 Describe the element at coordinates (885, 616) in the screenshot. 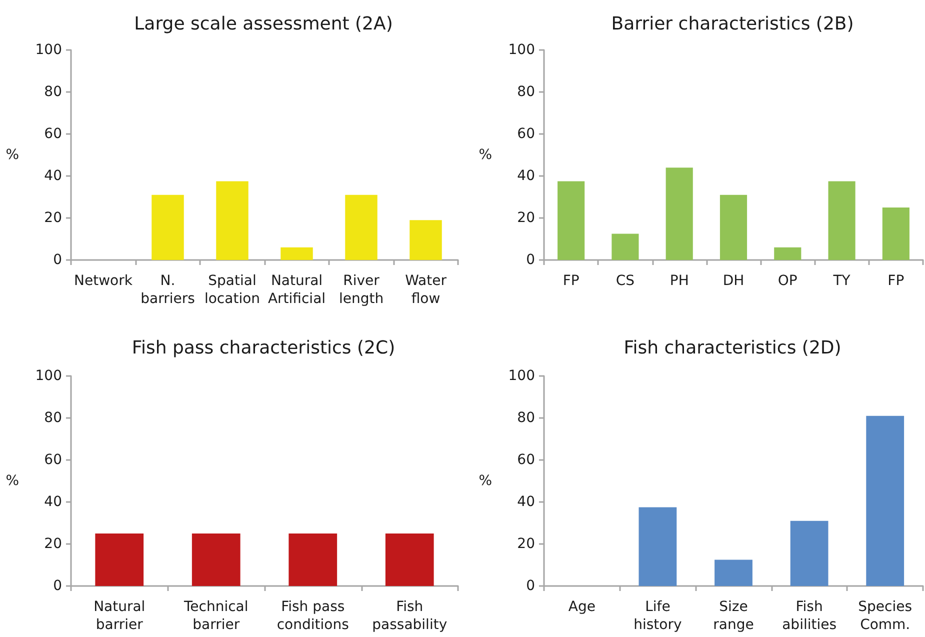

I see `x-tick-label: Species Comm.` at that location.